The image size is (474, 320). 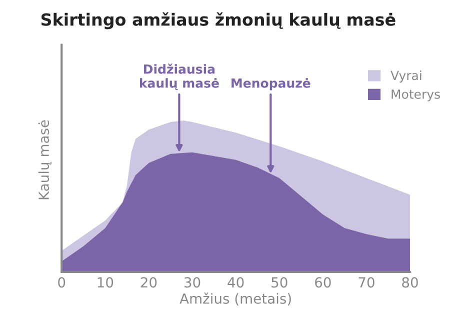 What do you see at coordinates (406, 76) in the screenshot?
I see `legend-label: Vyrai` at bounding box center [406, 76].